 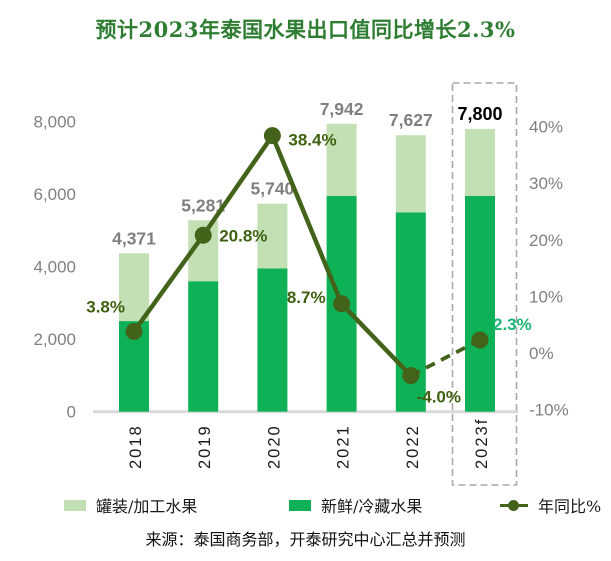 What do you see at coordinates (243, 235) in the screenshot?
I see `yoy-label-2019: 20.8%` at bounding box center [243, 235].